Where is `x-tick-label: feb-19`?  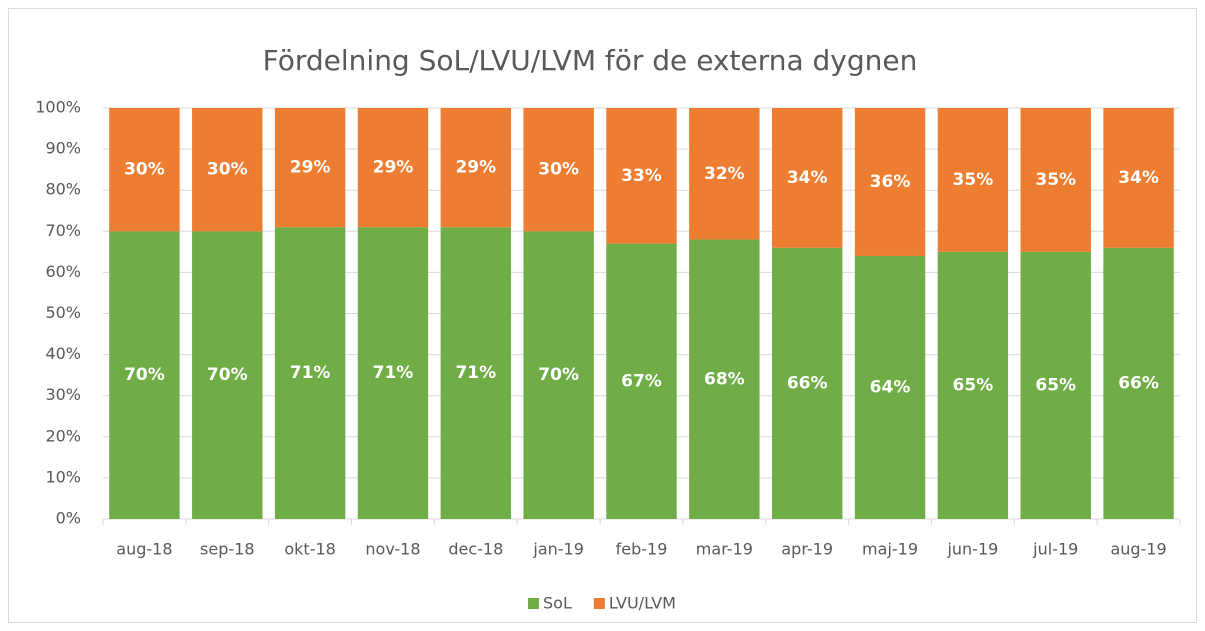
x-tick-label: feb-19 is located at coordinates (642, 549).